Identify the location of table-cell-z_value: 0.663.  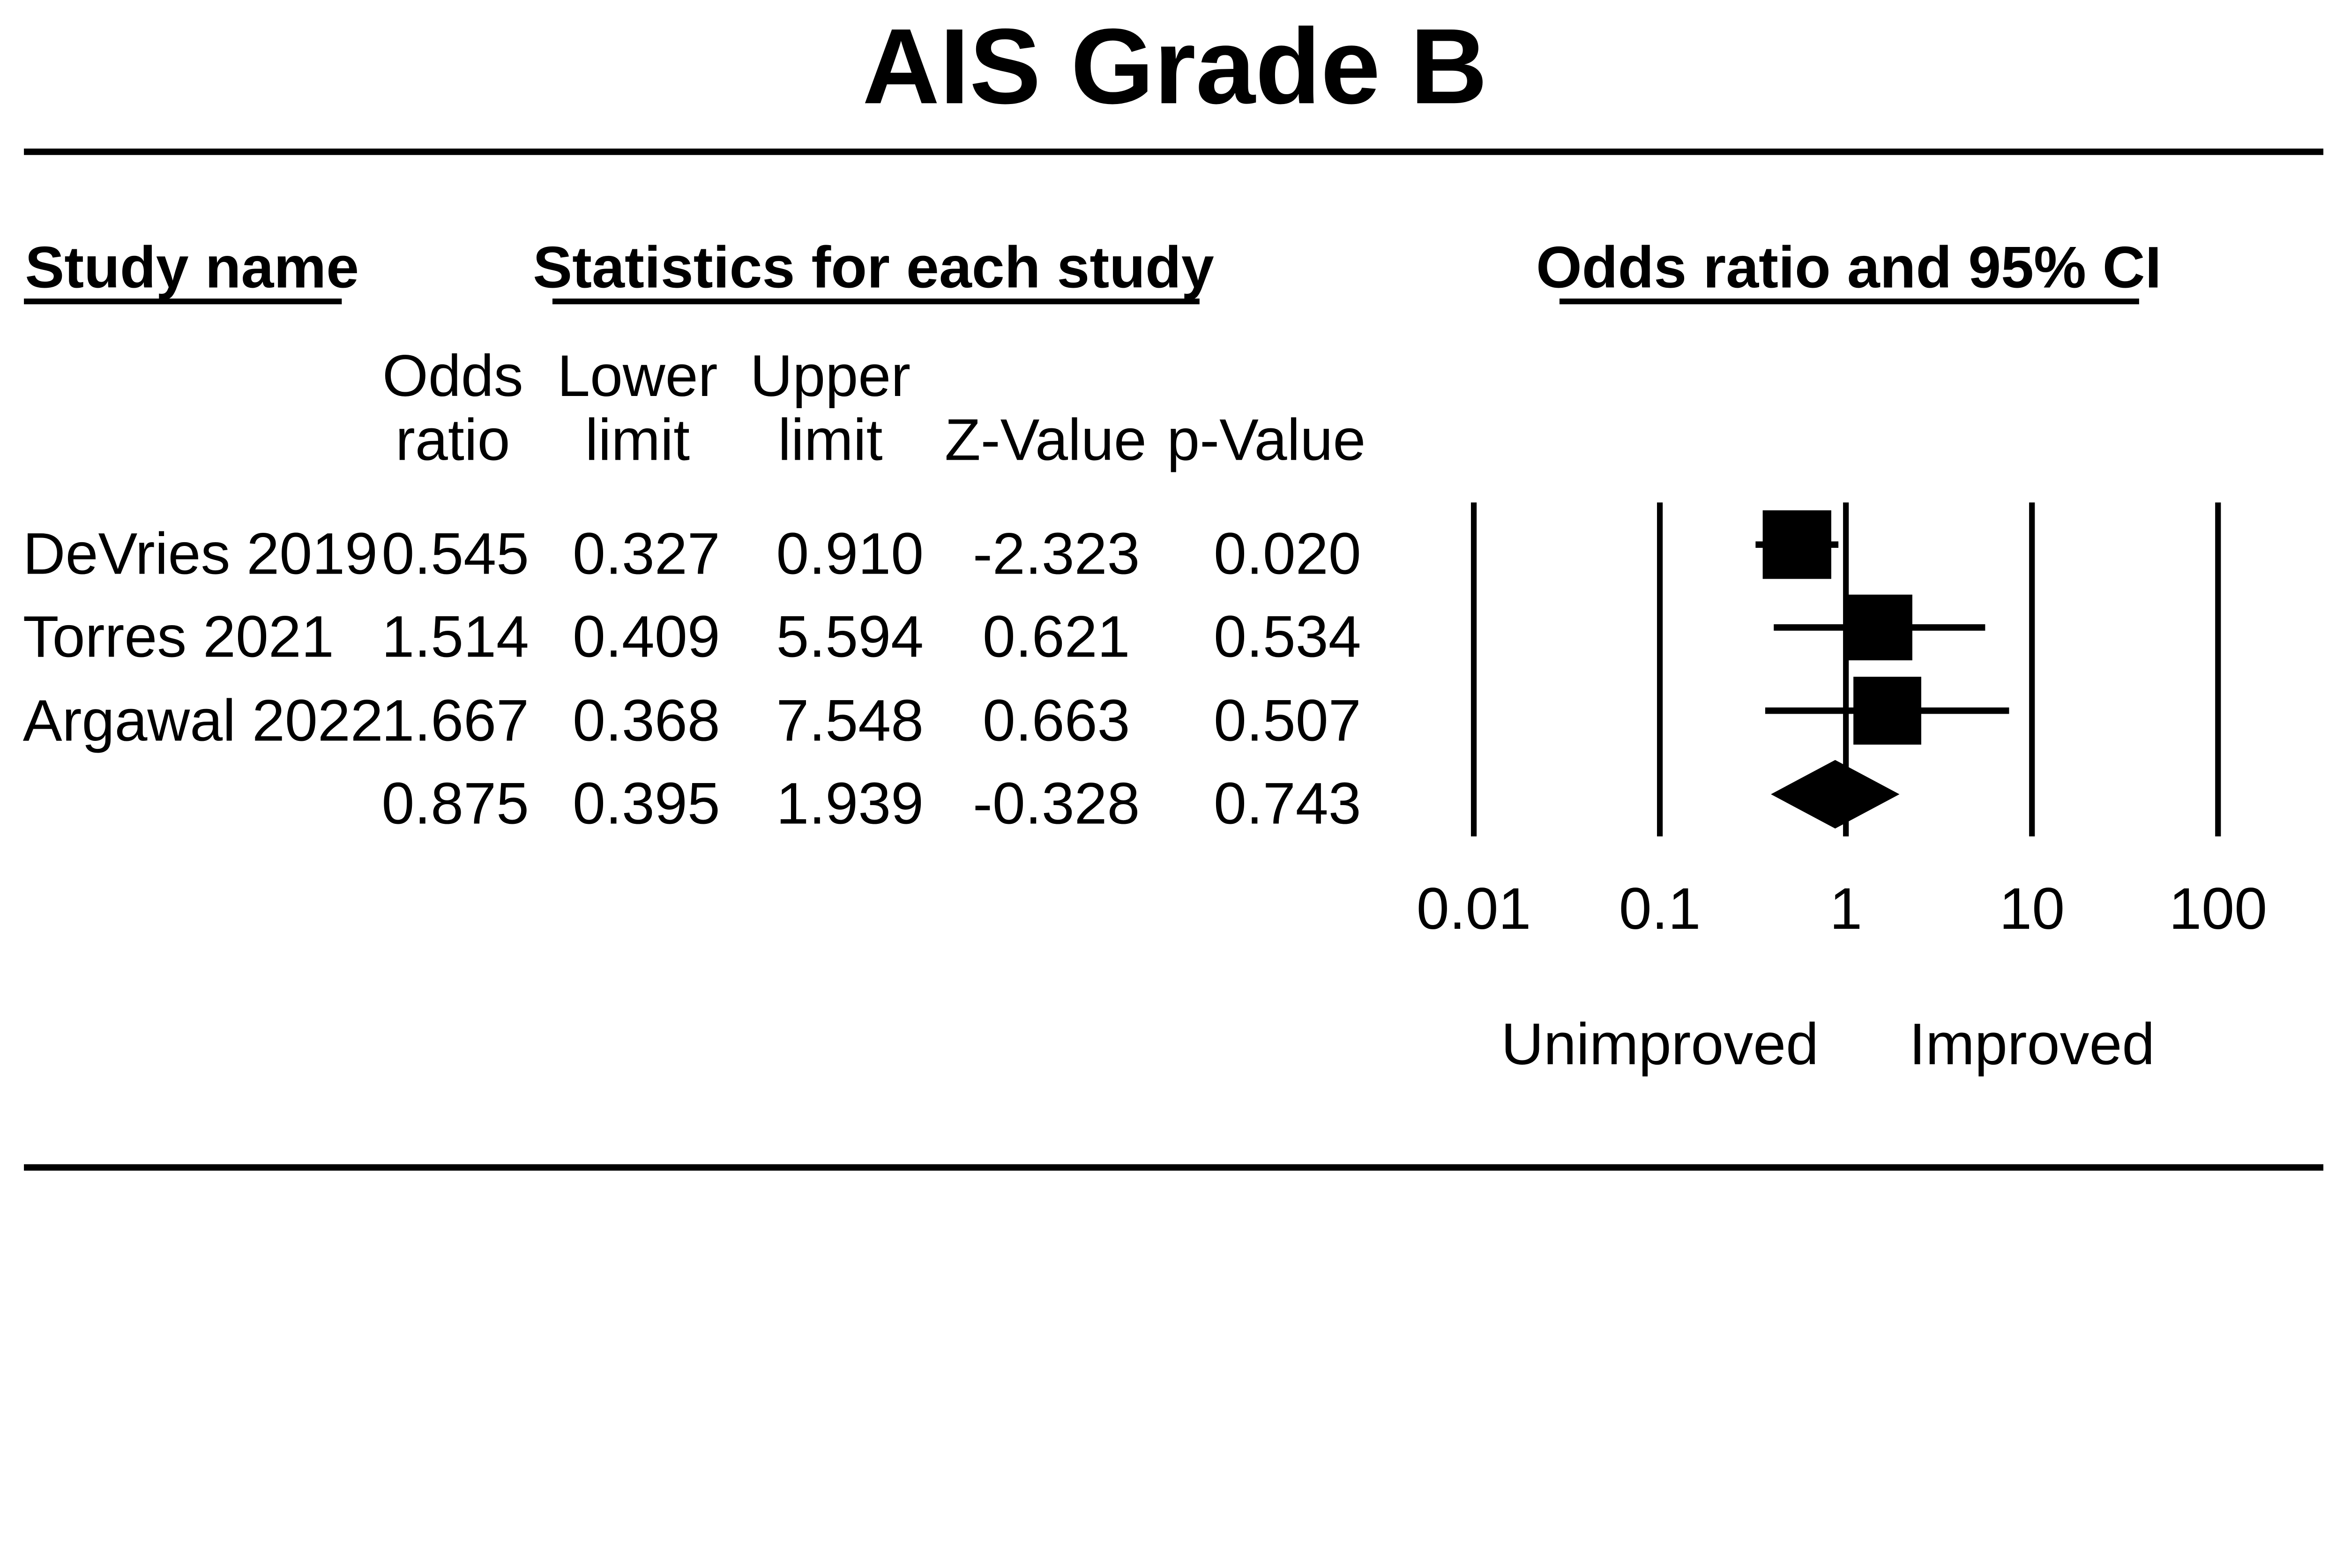
(1056, 720).